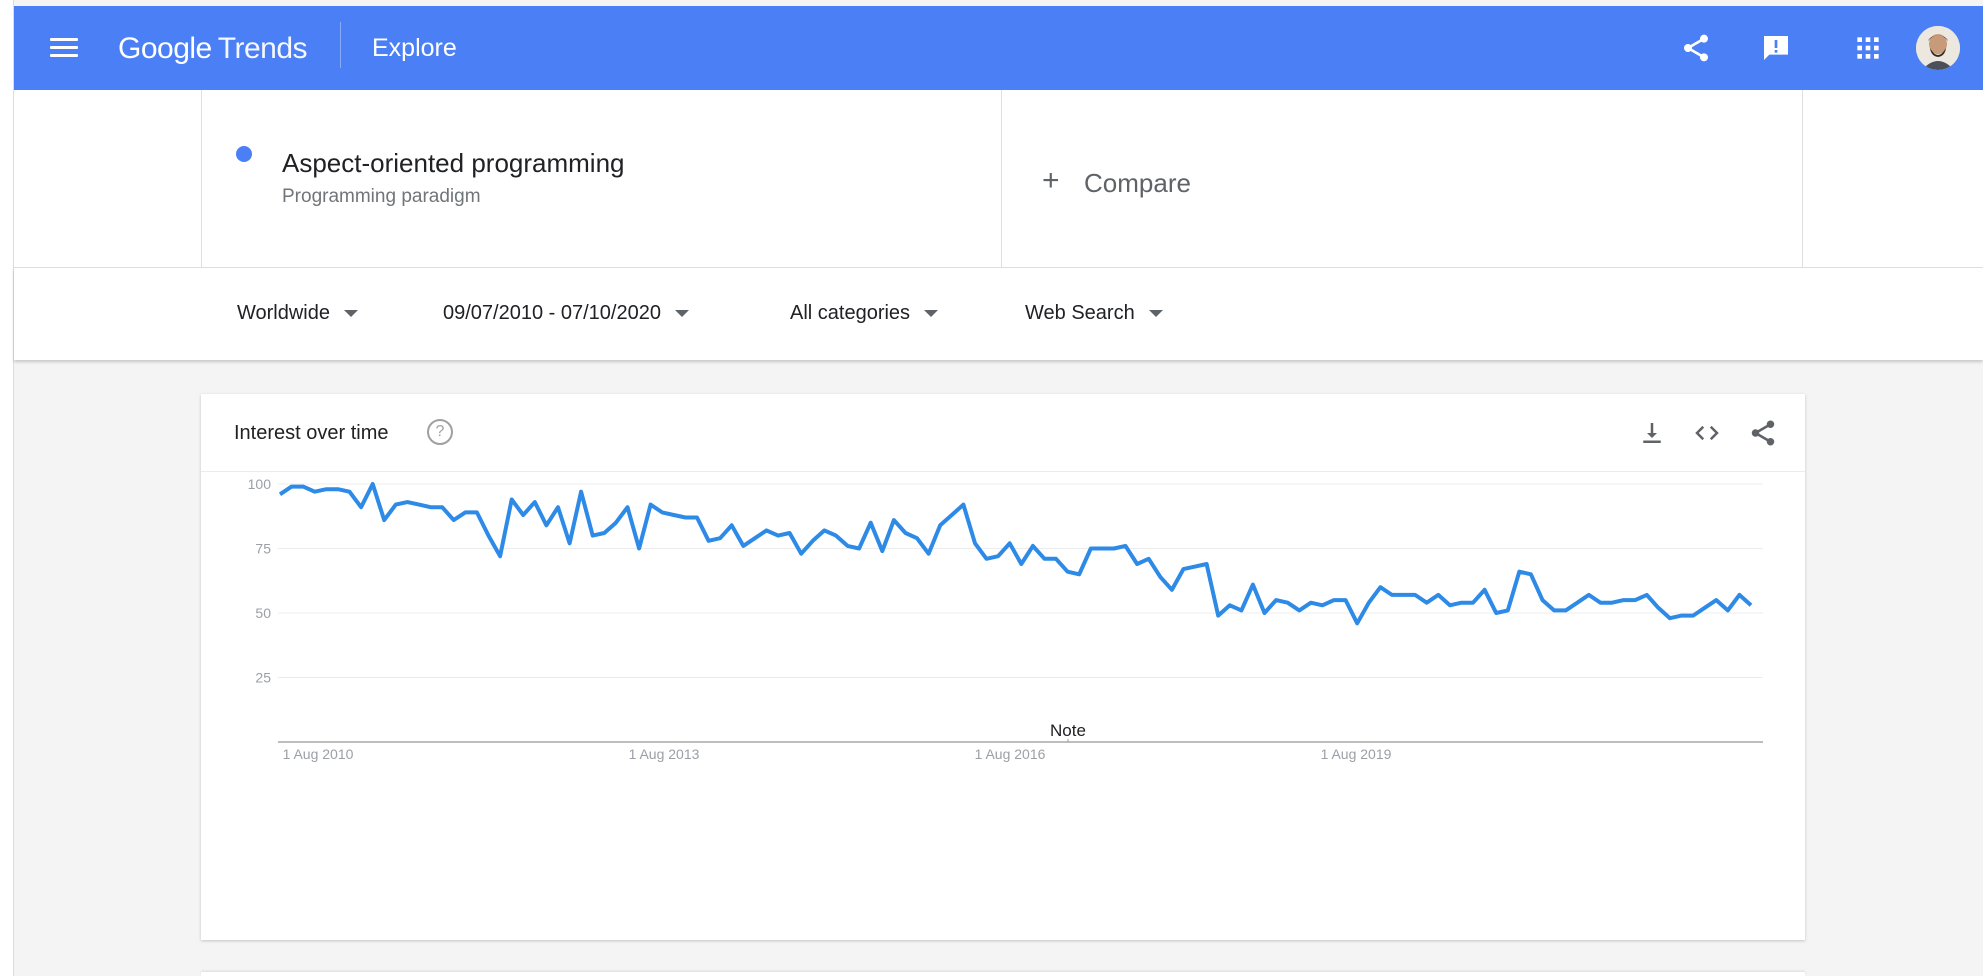 The height and width of the screenshot is (976, 1983). I want to click on chart-series, so click(1015, 554).